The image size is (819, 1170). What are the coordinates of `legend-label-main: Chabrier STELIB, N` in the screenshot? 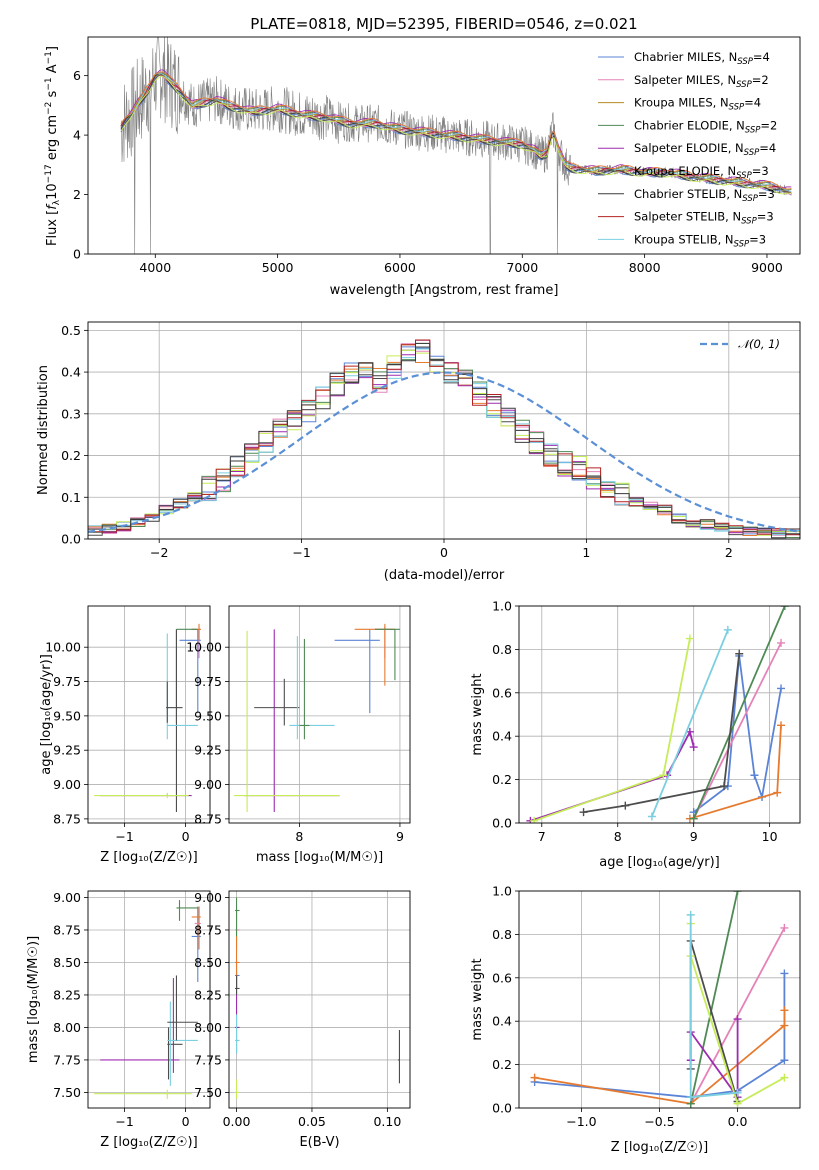 It's located at (688, 194).